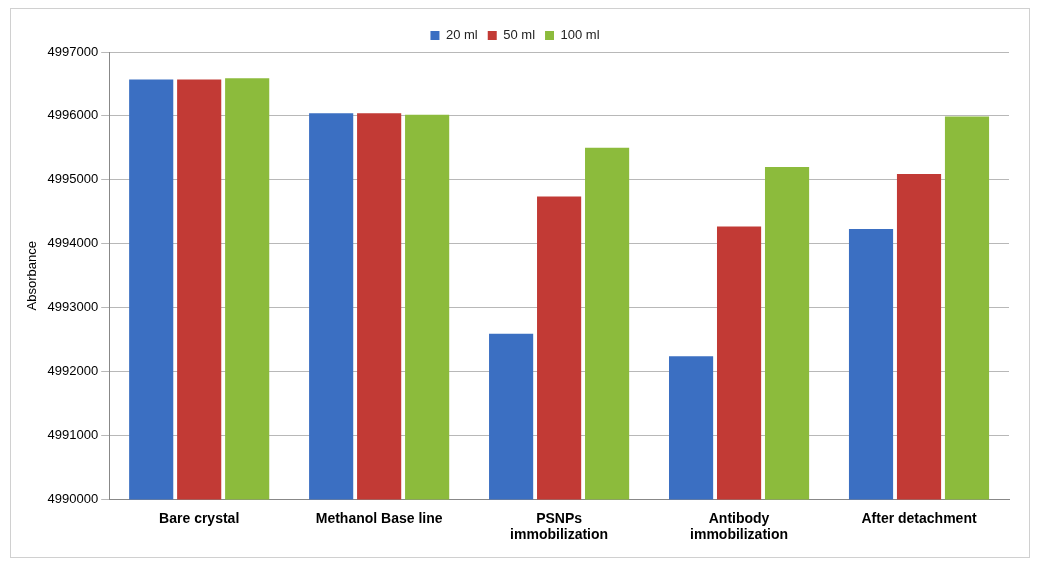 The height and width of the screenshot is (567, 1039). What do you see at coordinates (73, 371) in the screenshot?
I see `y-tick-label: 4992000` at bounding box center [73, 371].